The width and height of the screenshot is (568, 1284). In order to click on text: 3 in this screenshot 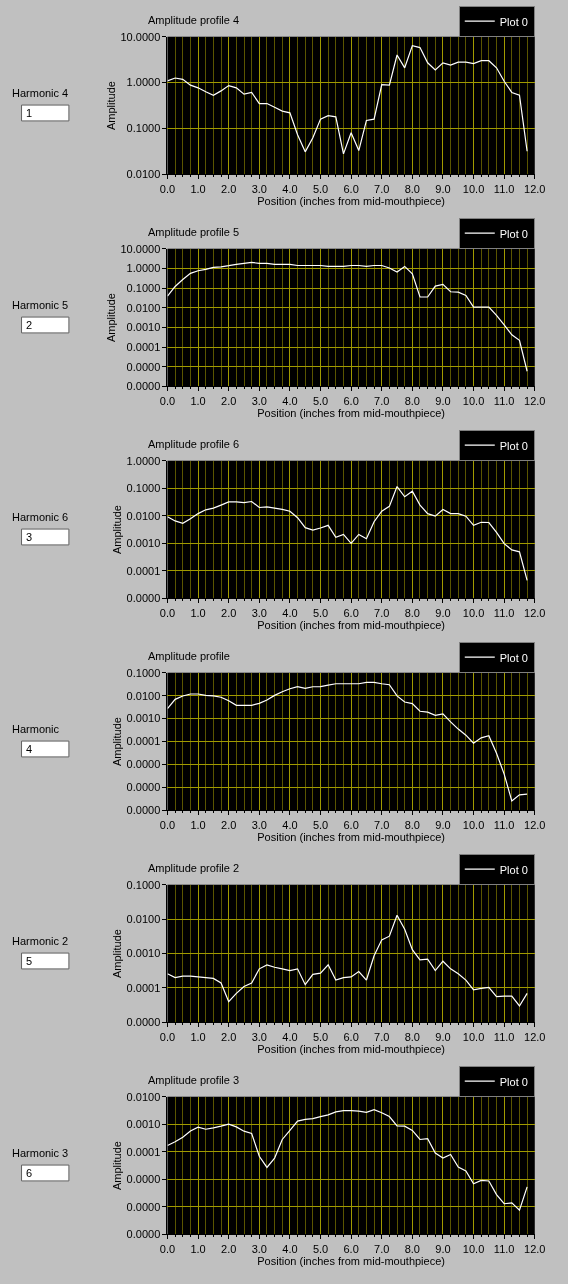, I will do `click(29, 537)`.